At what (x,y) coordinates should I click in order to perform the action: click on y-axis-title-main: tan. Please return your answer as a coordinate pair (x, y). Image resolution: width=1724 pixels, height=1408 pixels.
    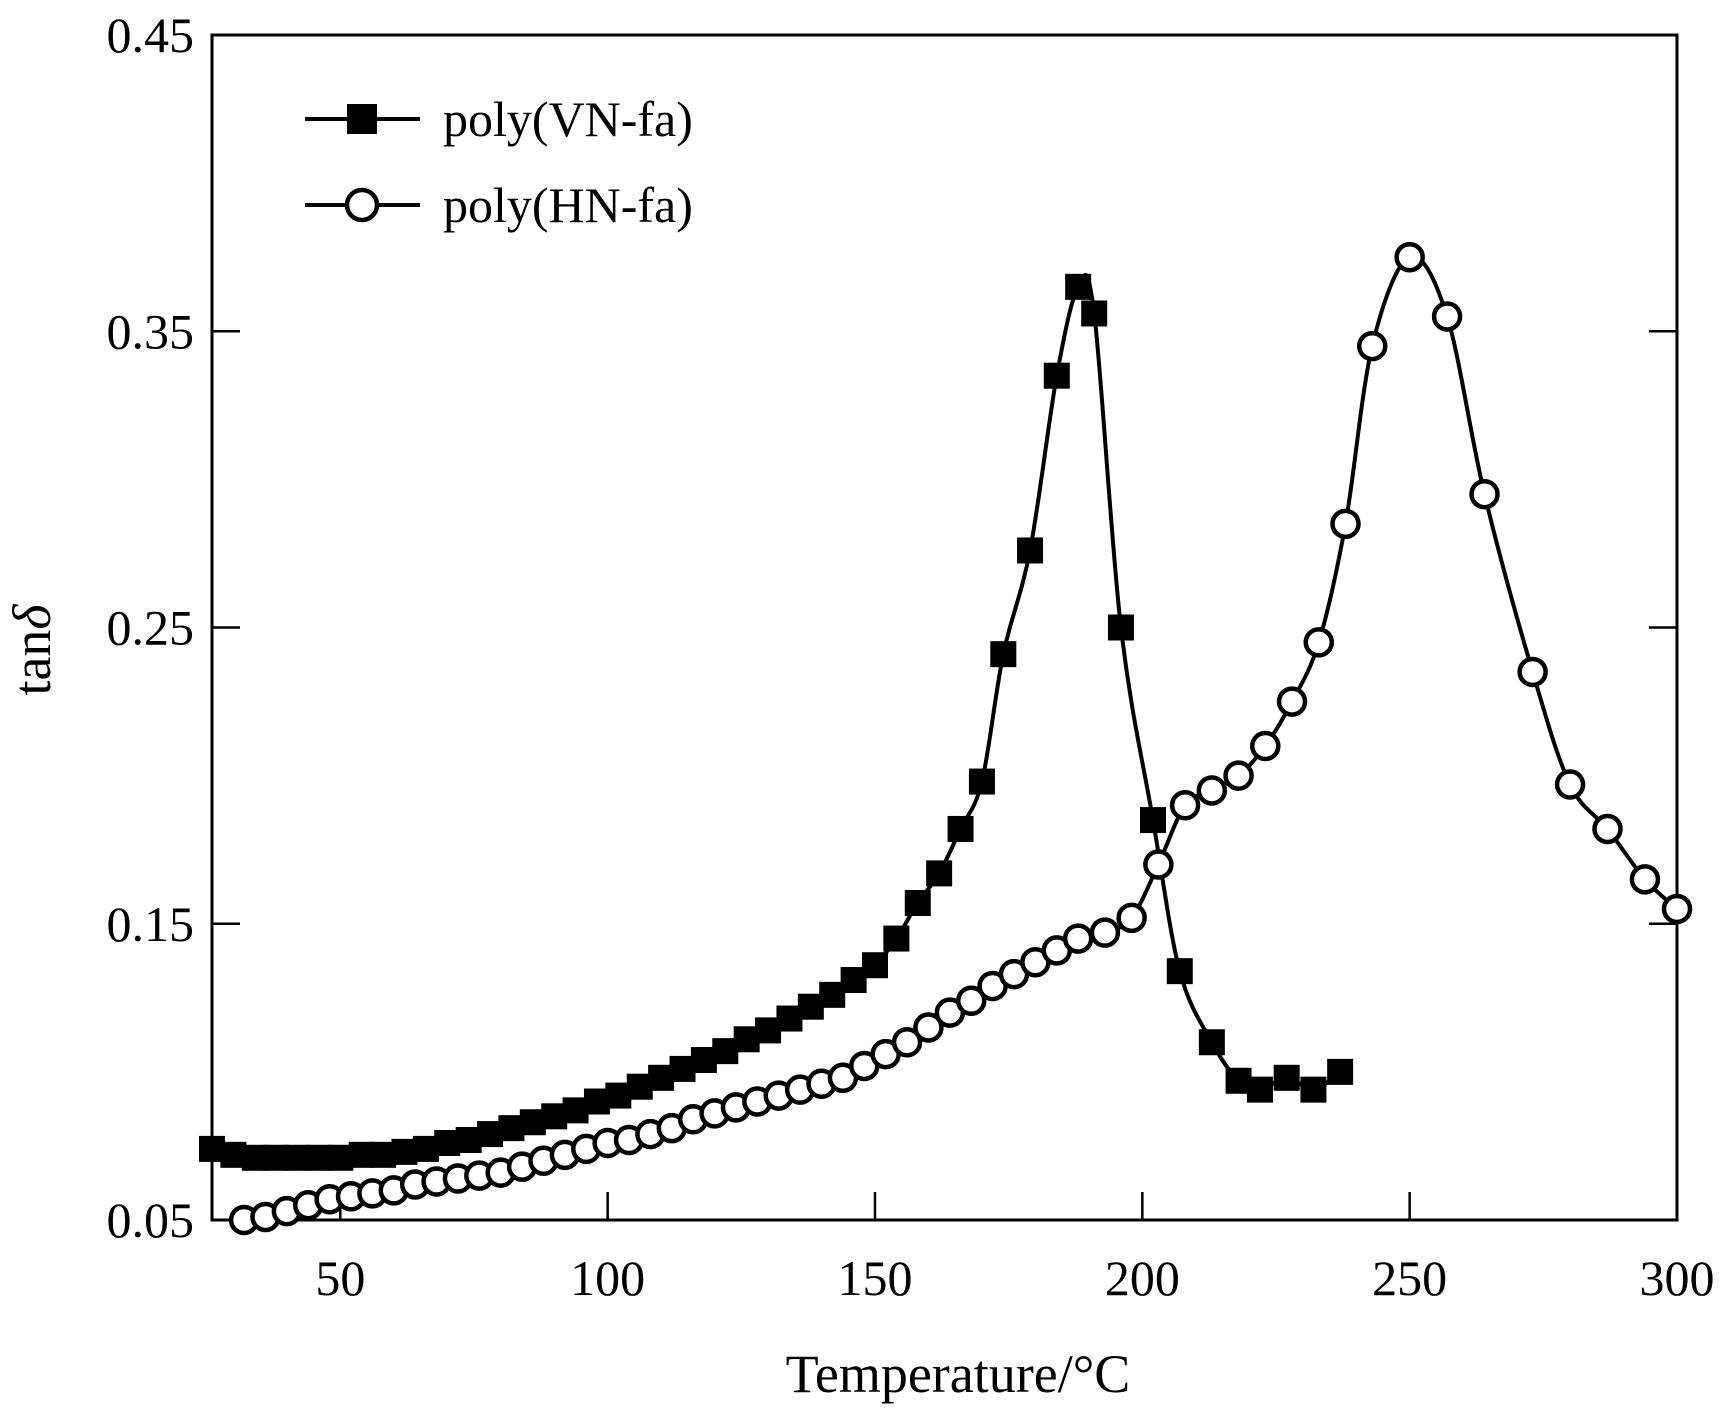
    Looking at the image, I should click on (32, 663).